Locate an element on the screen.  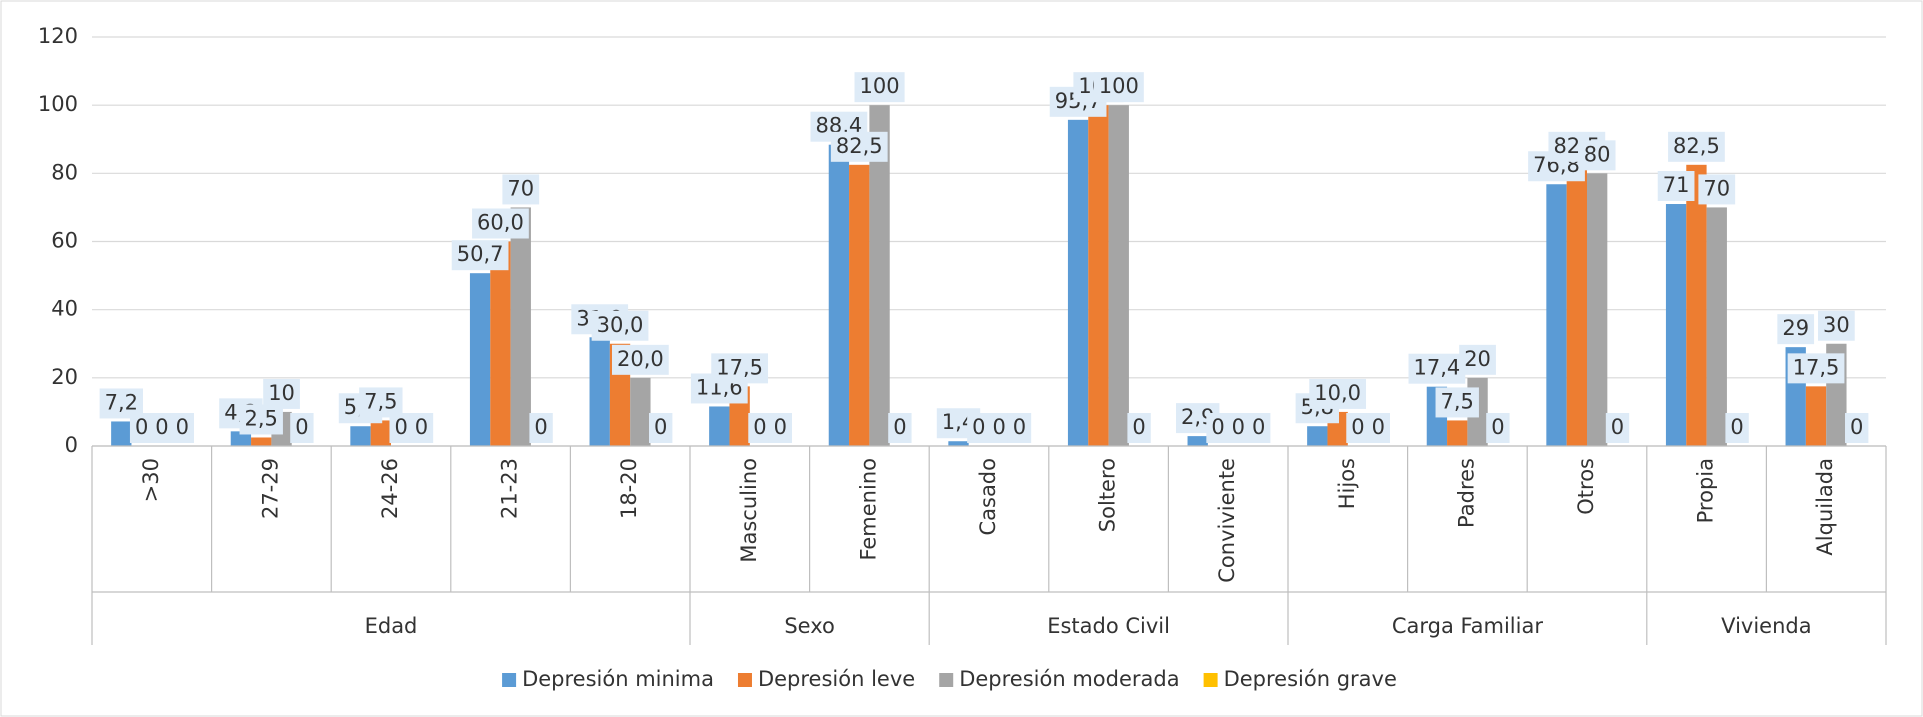
y-tick-label: 20 is located at coordinates (64, 377).